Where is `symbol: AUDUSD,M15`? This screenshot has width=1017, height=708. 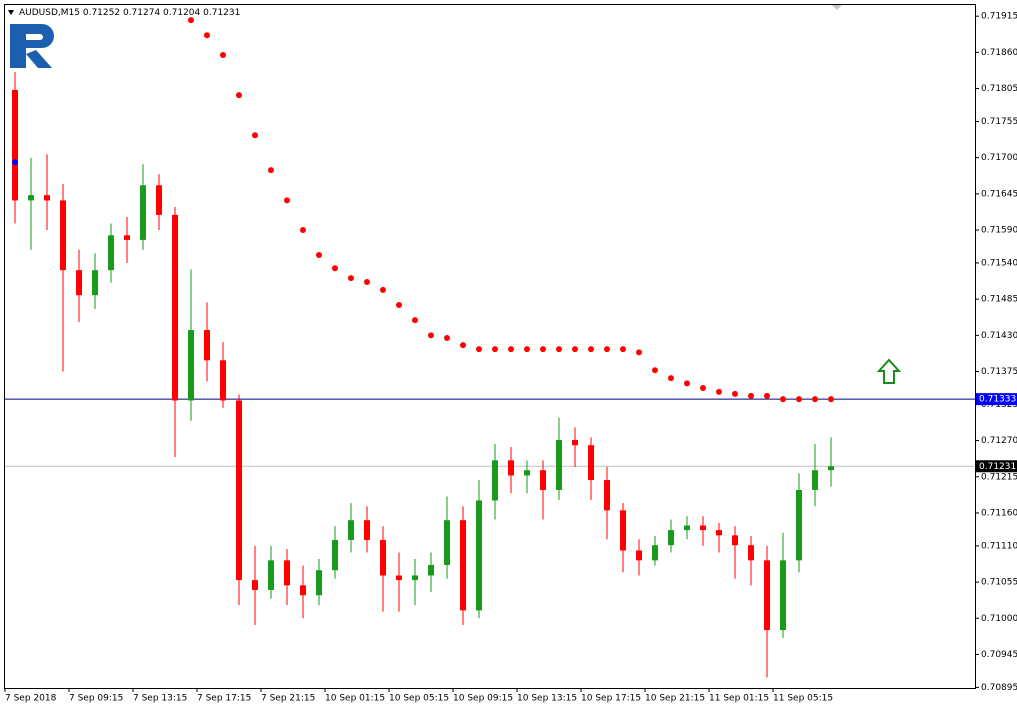 symbol: AUDUSD,M15 is located at coordinates (49, 13).